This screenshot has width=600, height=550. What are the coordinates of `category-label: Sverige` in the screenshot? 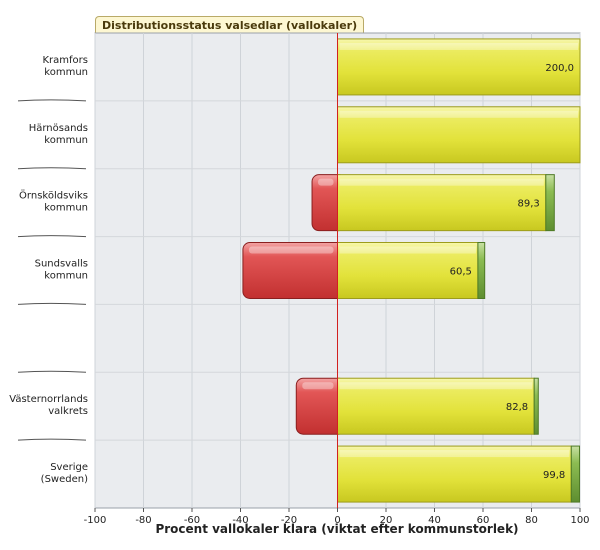 It's located at (69, 467).